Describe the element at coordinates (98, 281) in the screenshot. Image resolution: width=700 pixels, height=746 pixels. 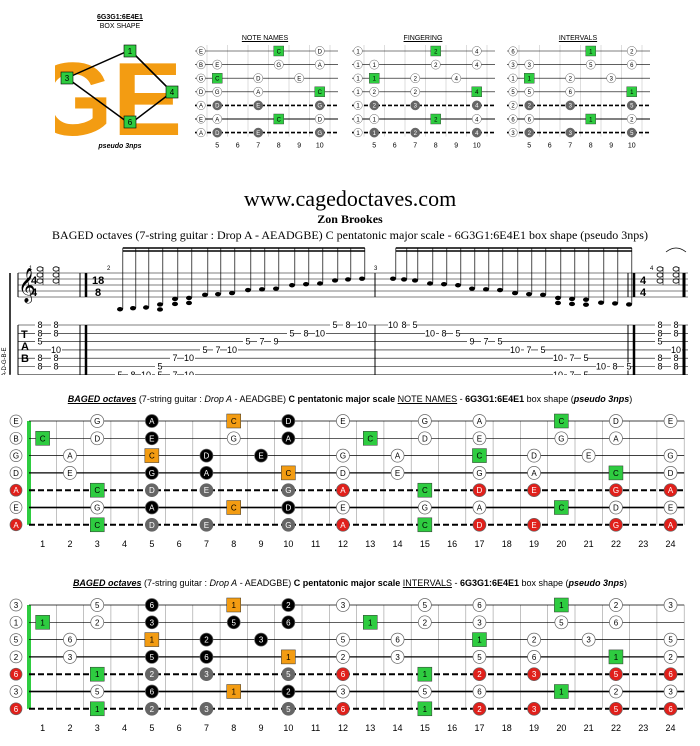
I see `time-sig-num: 18` at that location.